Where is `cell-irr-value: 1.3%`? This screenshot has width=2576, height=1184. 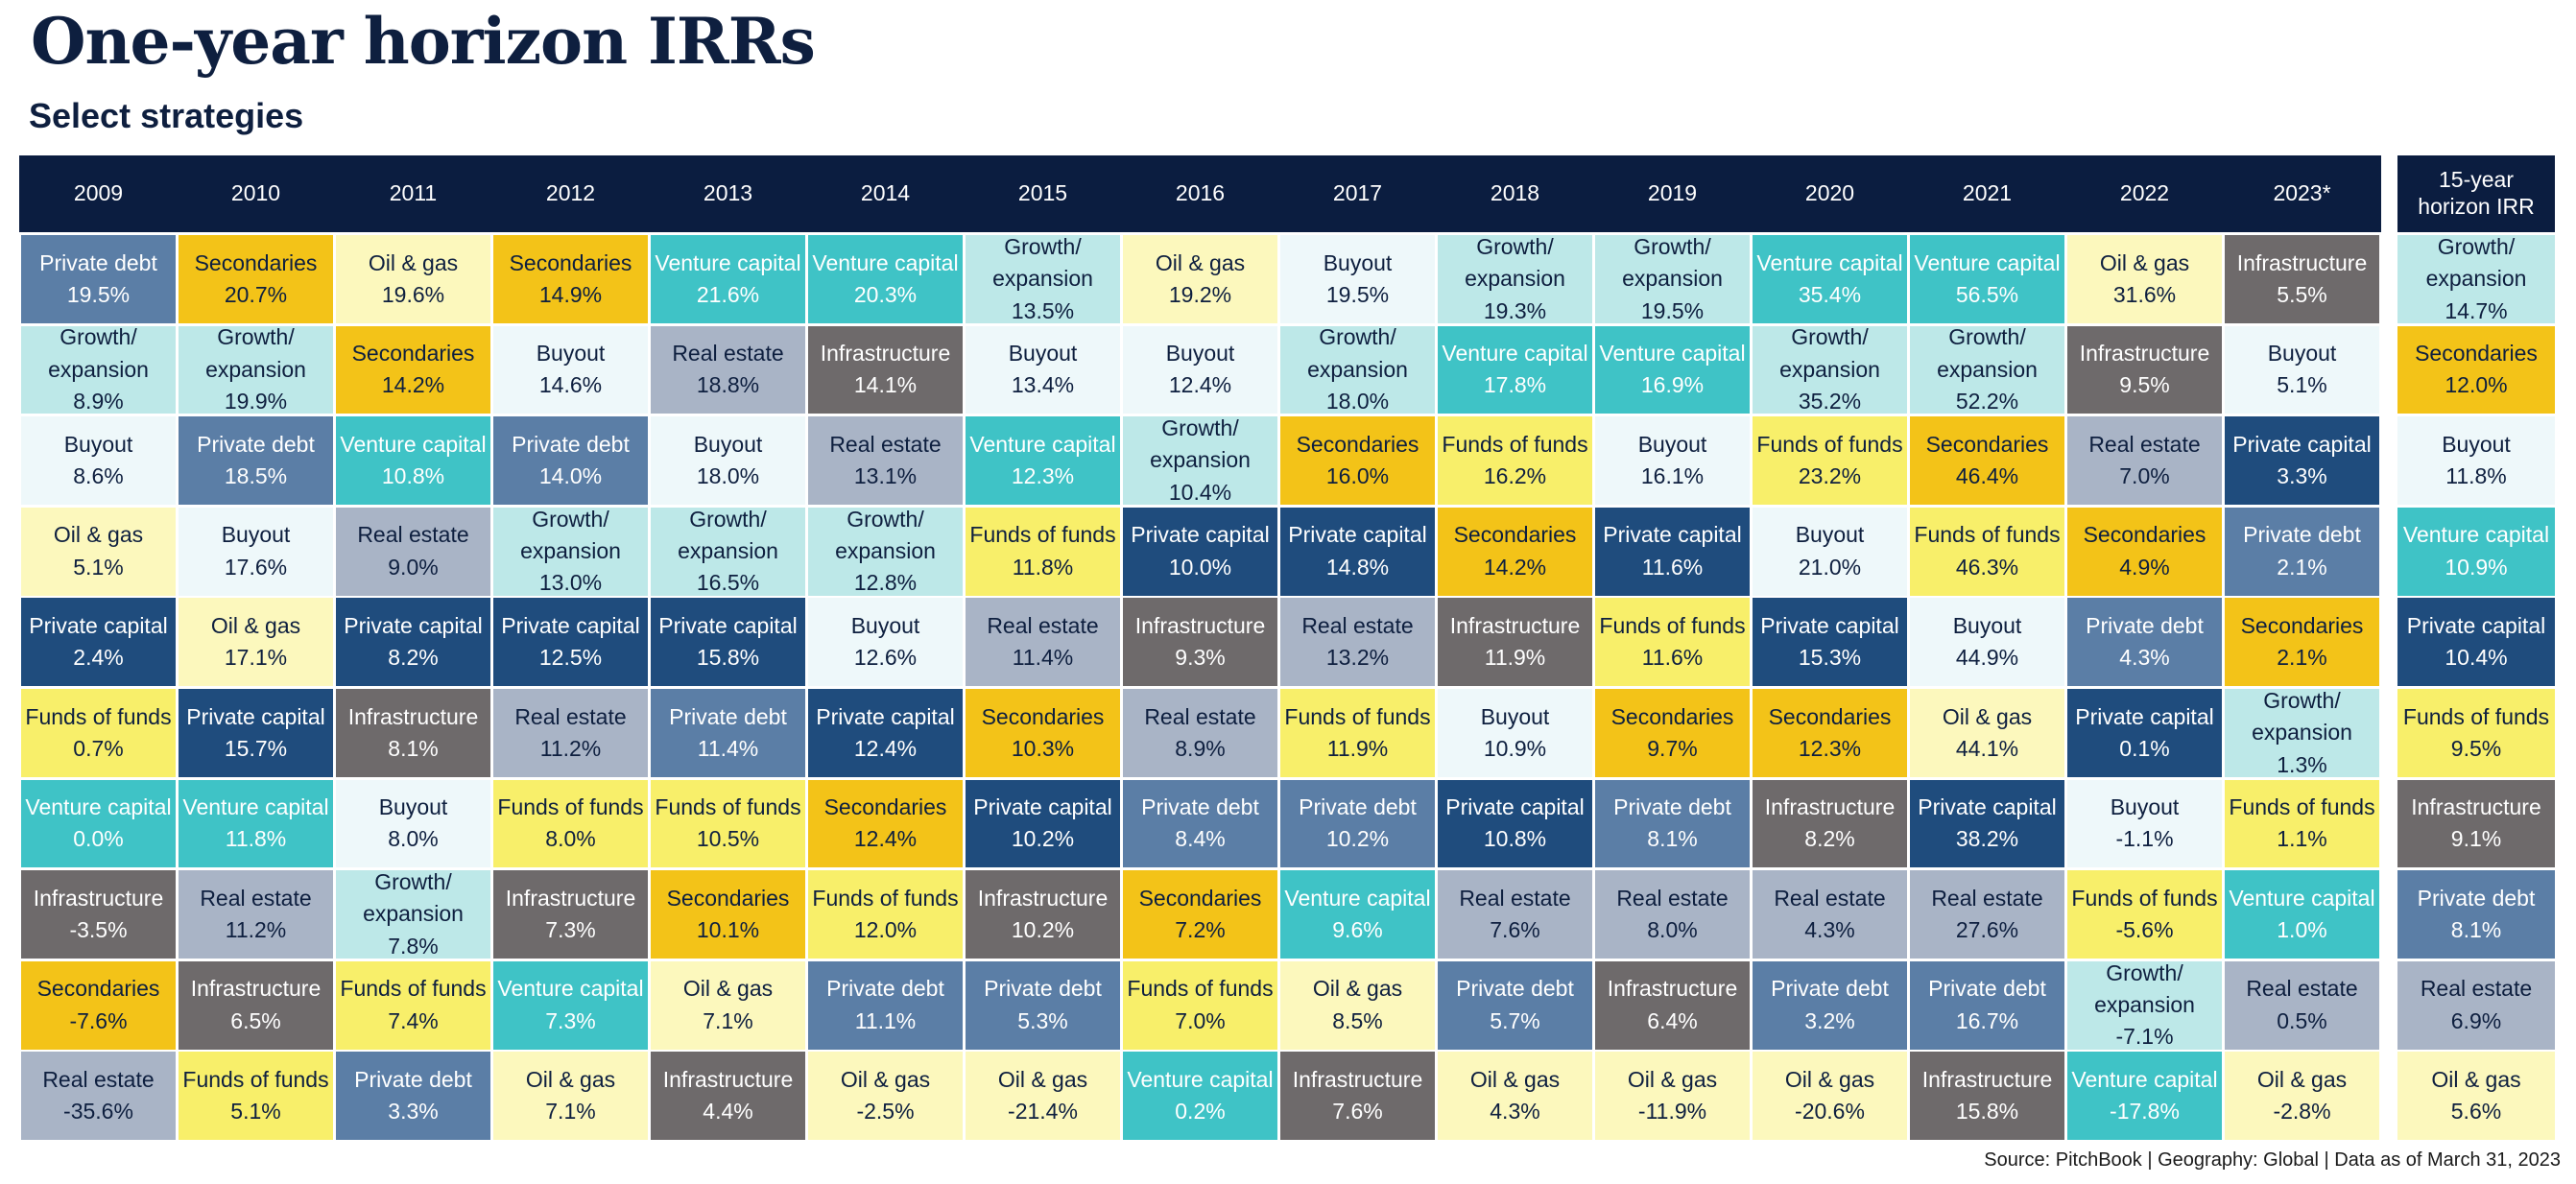 cell-irr-value: 1.3% is located at coordinates (2302, 764).